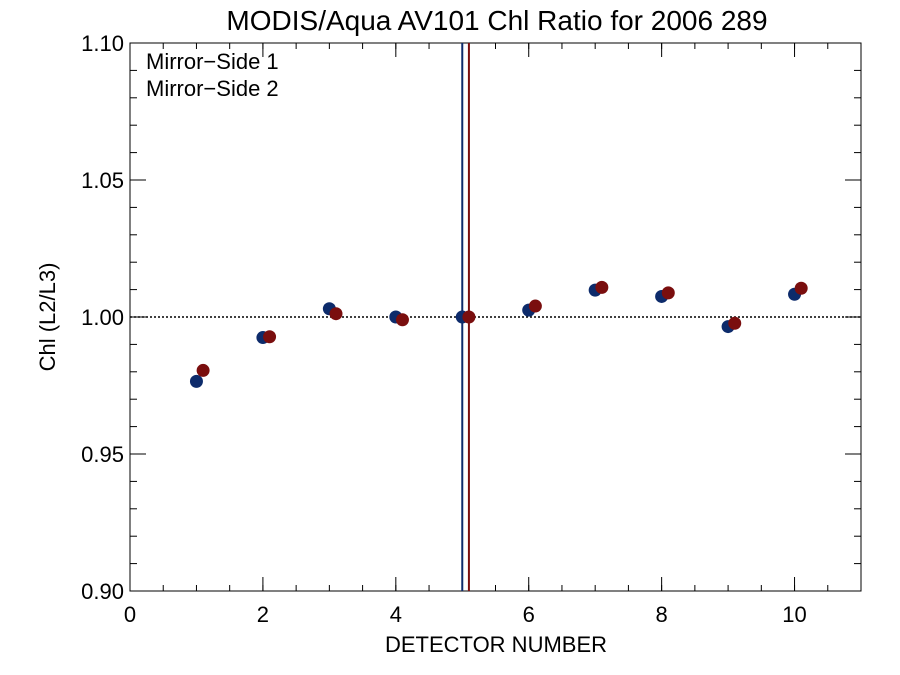  I want to click on y-tick-label: 0.90, so click(102, 591).